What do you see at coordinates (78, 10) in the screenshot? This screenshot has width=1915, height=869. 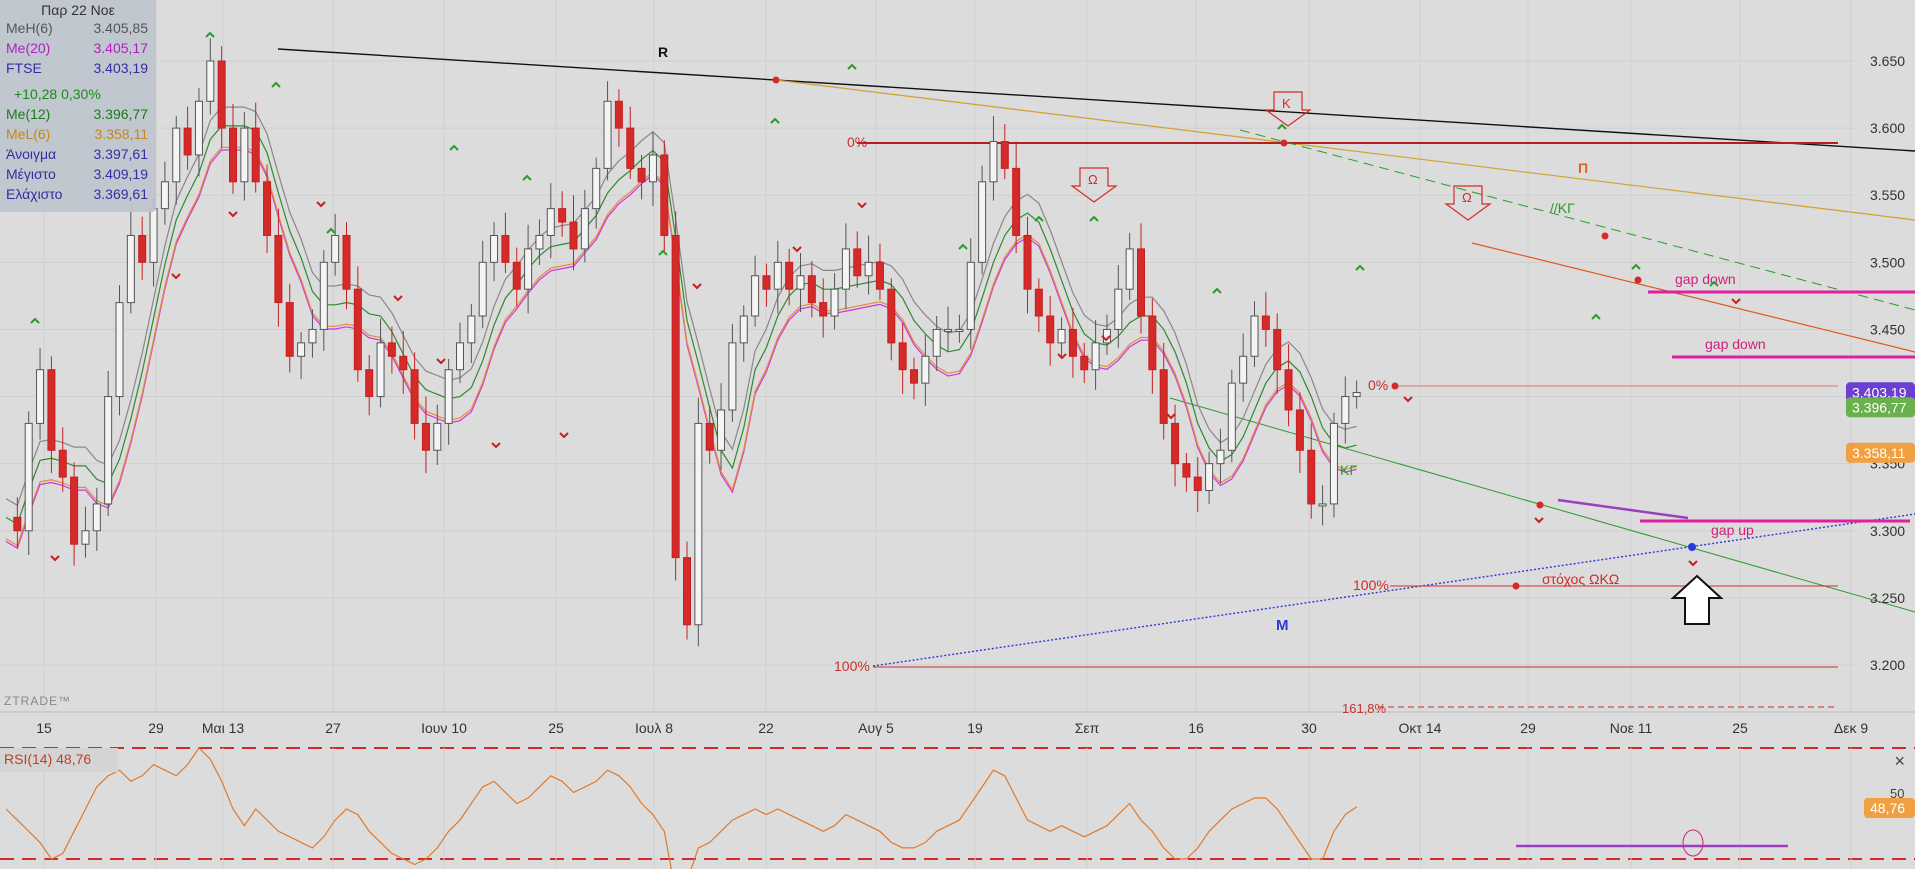 I see `info-date: Παρ 22 Νοε` at bounding box center [78, 10].